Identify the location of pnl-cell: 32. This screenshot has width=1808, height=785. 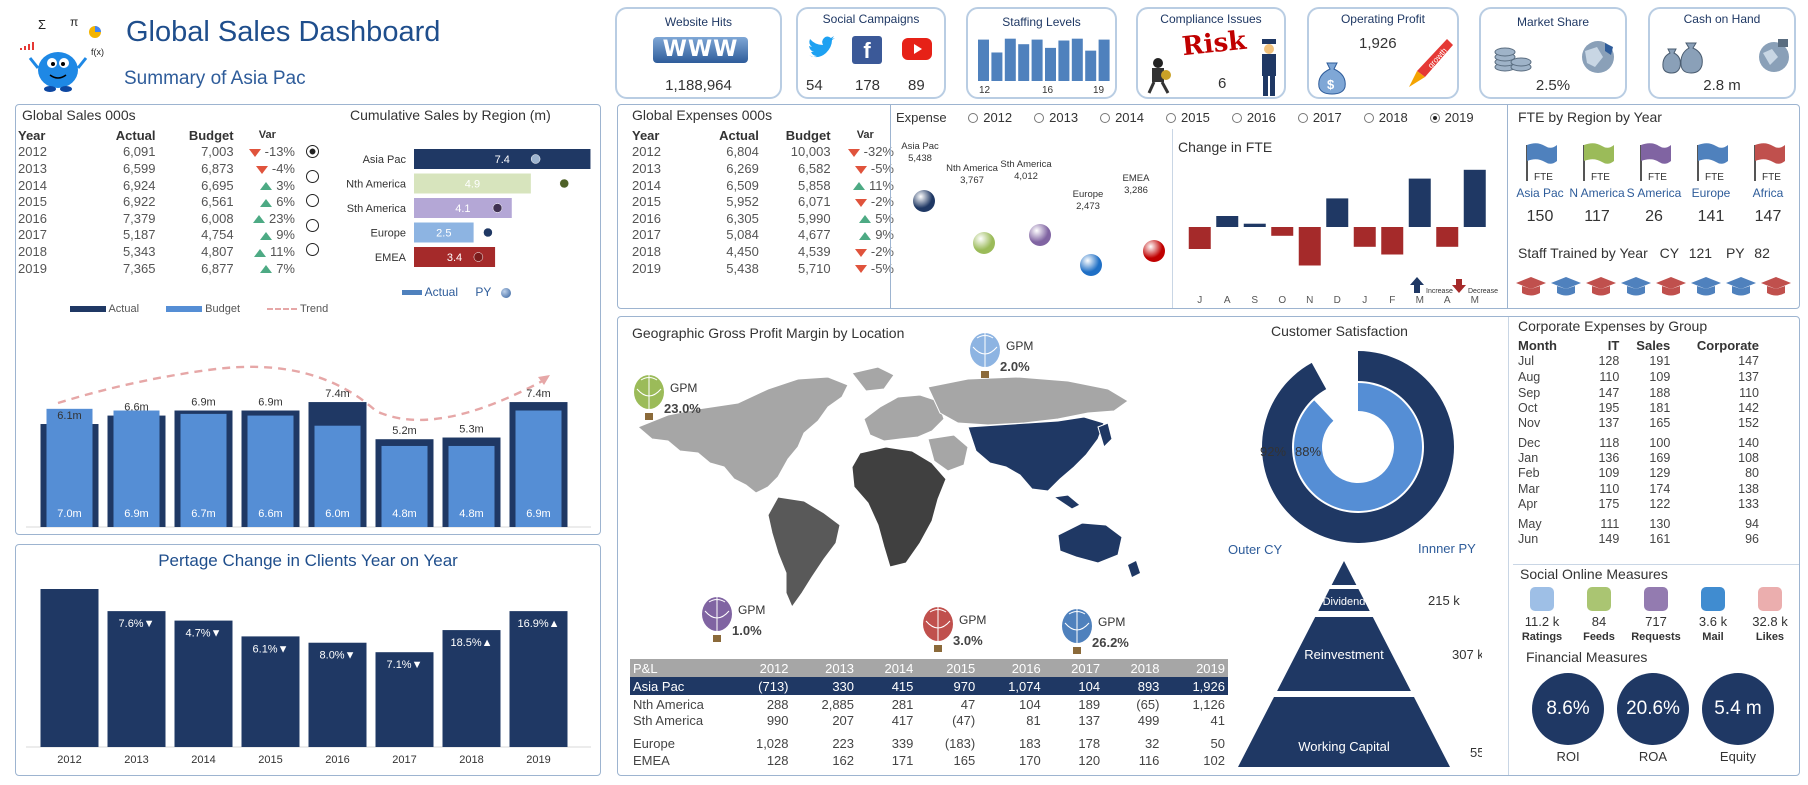
(1152, 743).